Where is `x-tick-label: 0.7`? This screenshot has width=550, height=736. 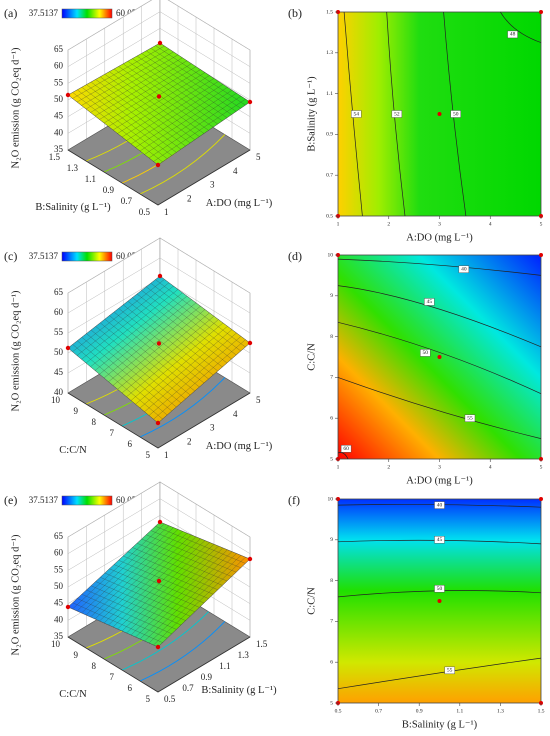
x-tick-label: 0.7 is located at coordinates (378, 711).